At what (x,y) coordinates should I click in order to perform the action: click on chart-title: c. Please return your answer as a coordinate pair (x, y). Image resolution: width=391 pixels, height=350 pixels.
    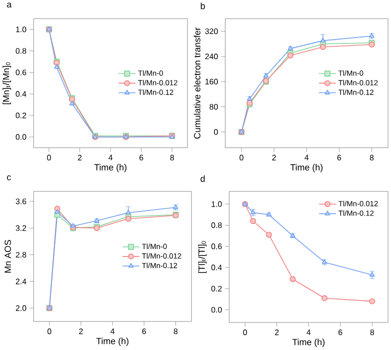
    Looking at the image, I should click on (9, 177).